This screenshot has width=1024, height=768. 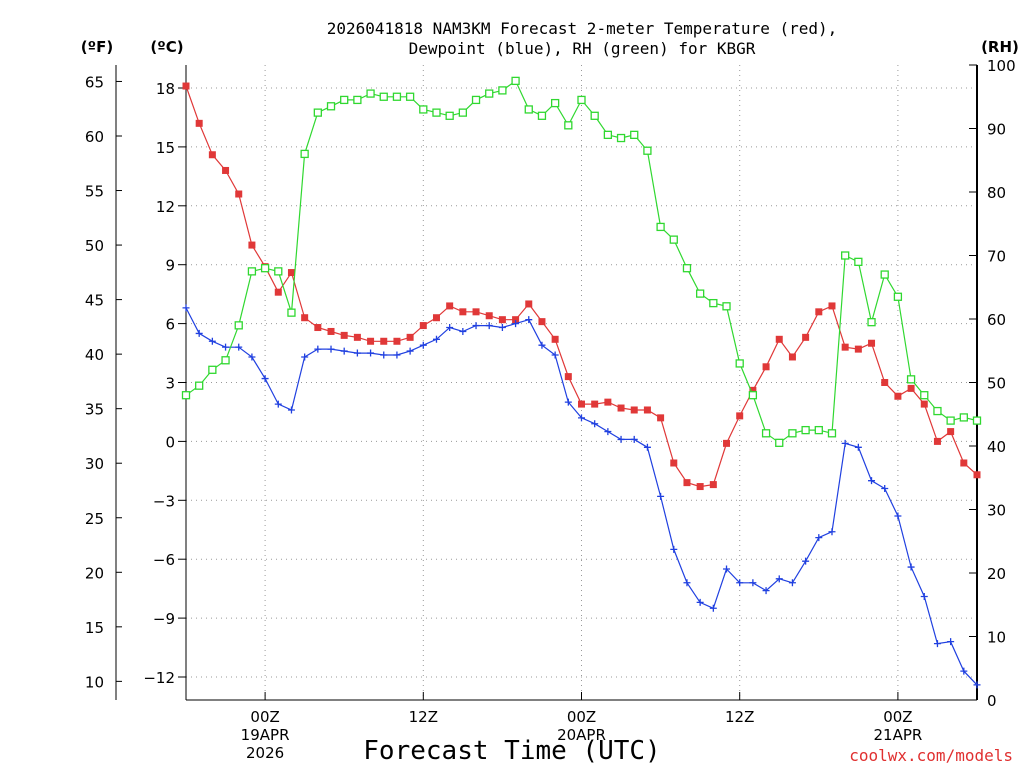 I want to click on fahrenheit-tick-label: 55, so click(x=94, y=192).